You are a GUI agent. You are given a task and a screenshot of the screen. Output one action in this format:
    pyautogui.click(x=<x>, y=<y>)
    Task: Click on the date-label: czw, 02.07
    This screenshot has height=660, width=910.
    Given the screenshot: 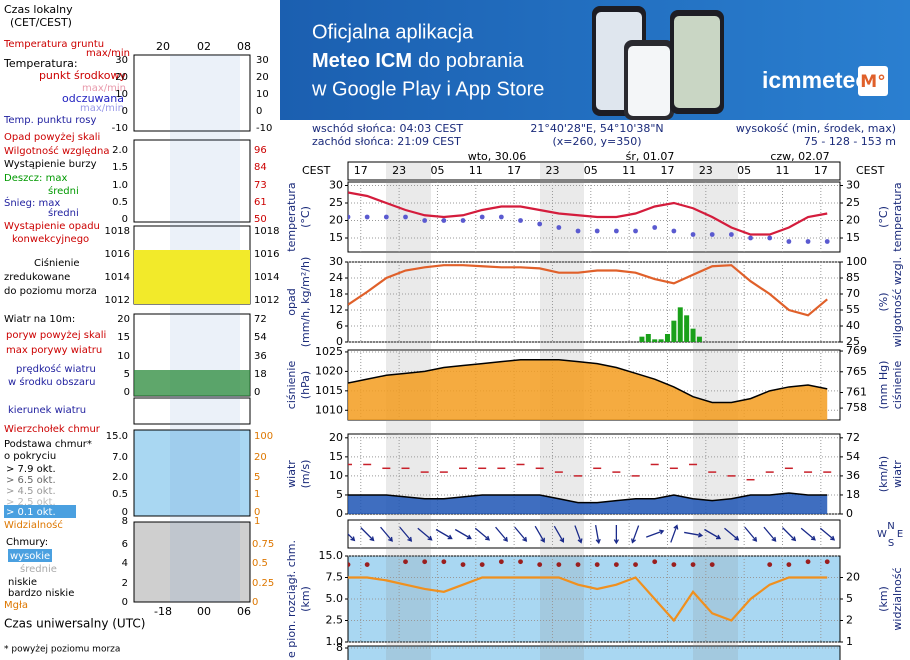 What is the action you would take?
    pyautogui.click(x=799, y=156)
    